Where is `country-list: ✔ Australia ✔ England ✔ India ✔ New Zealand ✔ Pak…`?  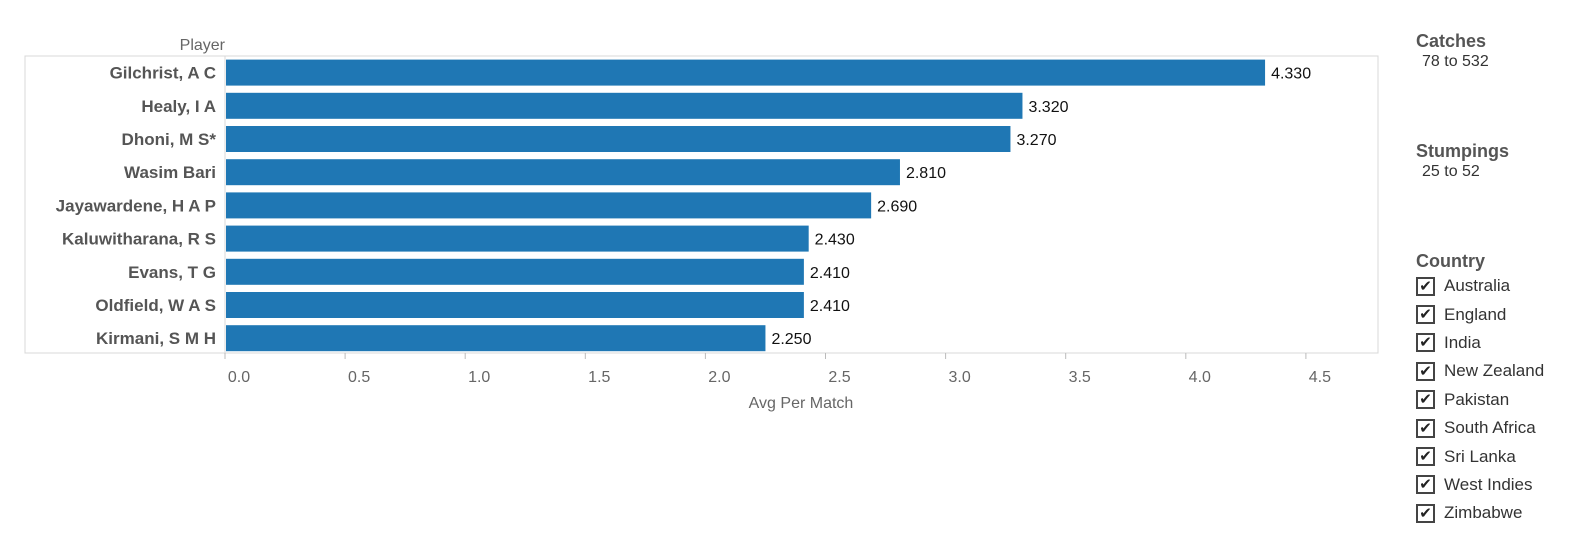
country-list: ✔ Australia ✔ England ✔ India ✔ New Zealand ✔ Pak… is located at coordinates (1499, 400).